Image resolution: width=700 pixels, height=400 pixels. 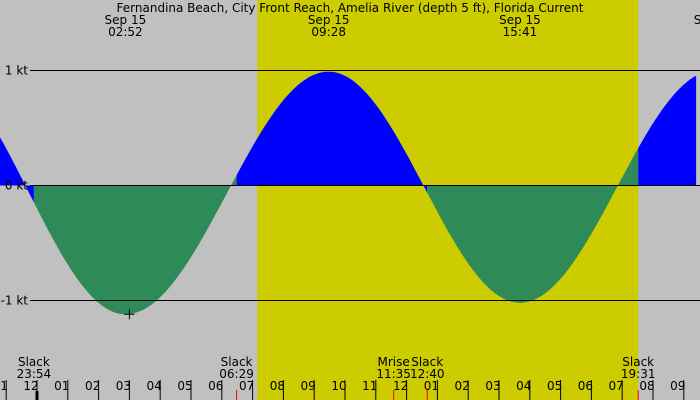 I want to click on hour-label: 10, so click(x=338, y=386).